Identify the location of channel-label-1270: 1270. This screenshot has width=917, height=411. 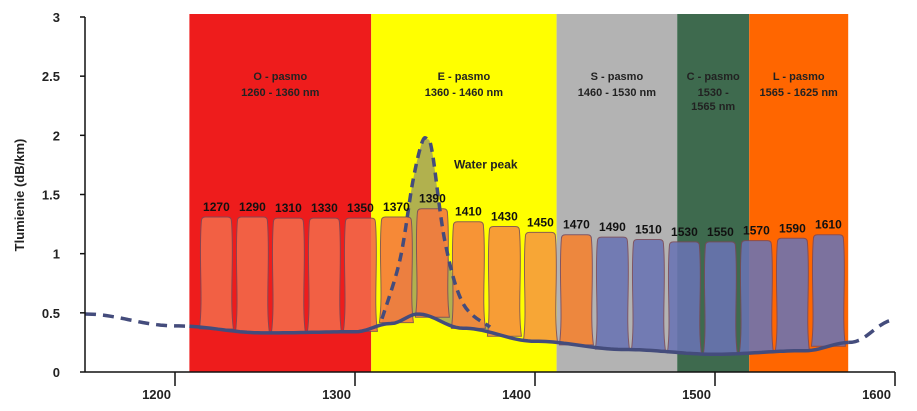
(216, 207).